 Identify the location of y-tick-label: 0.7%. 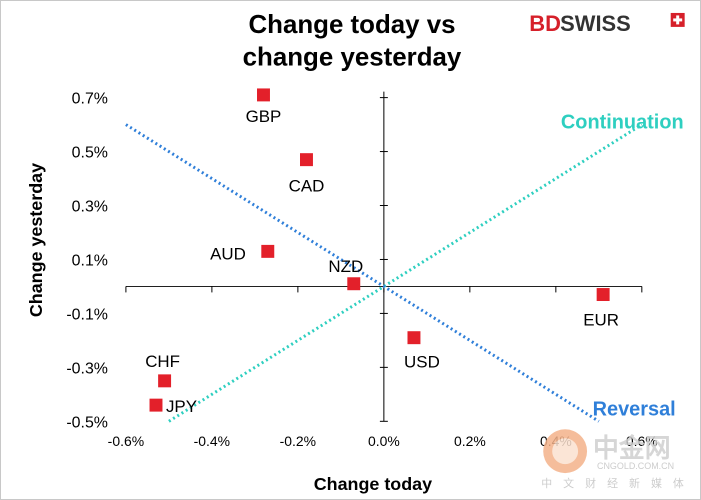
(90, 99).